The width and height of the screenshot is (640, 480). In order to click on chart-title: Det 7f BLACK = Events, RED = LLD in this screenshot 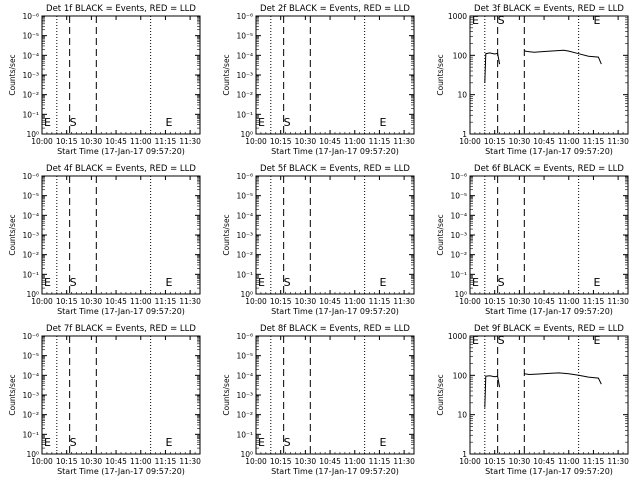, I will do `click(121, 329)`.